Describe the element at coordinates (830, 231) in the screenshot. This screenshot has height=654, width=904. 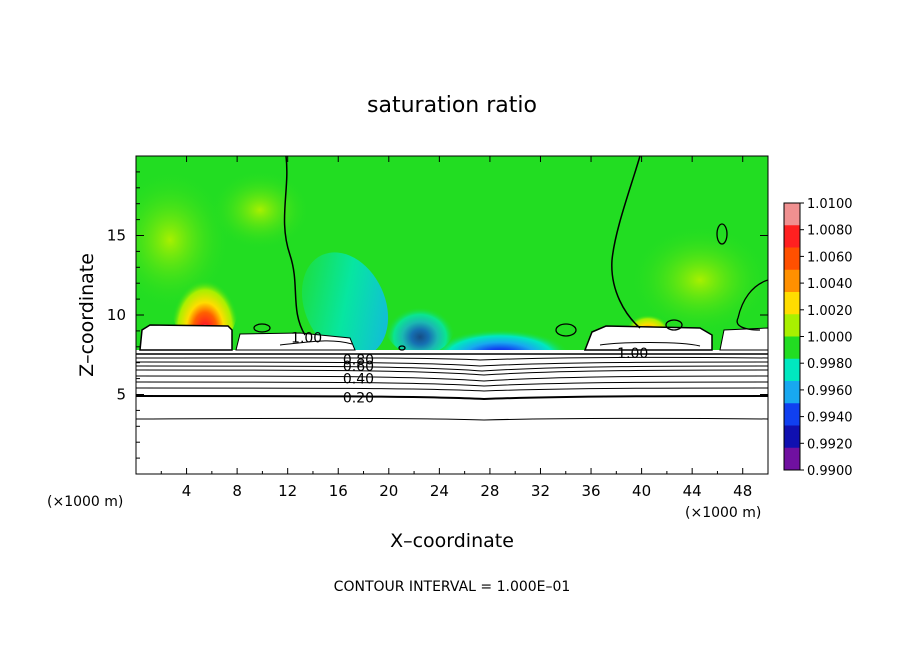
I see `colorbar-label: 1.0080` at that location.